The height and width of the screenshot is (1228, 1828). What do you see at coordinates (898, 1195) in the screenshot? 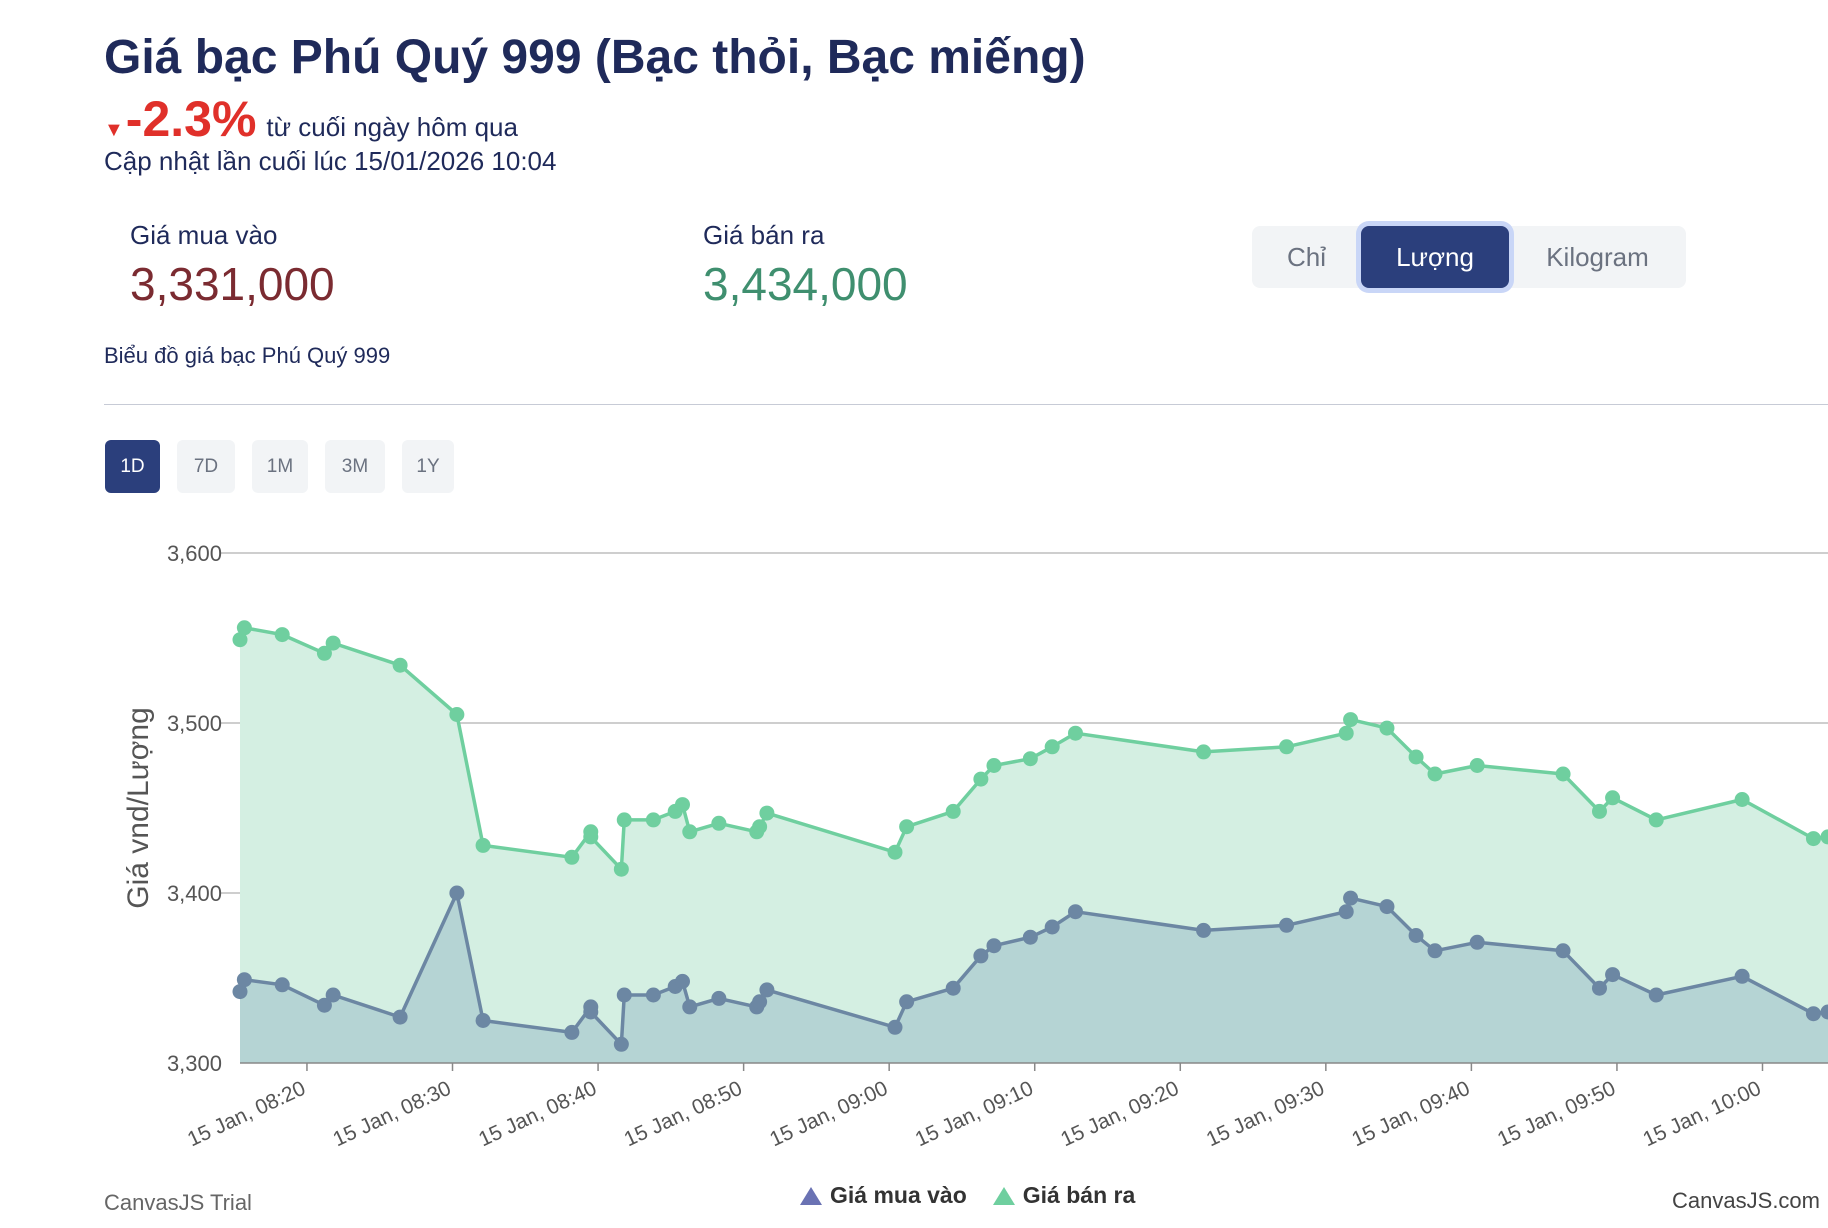
I see `legend-label-buy: Giá mua vào` at bounding box center [898, 1195].